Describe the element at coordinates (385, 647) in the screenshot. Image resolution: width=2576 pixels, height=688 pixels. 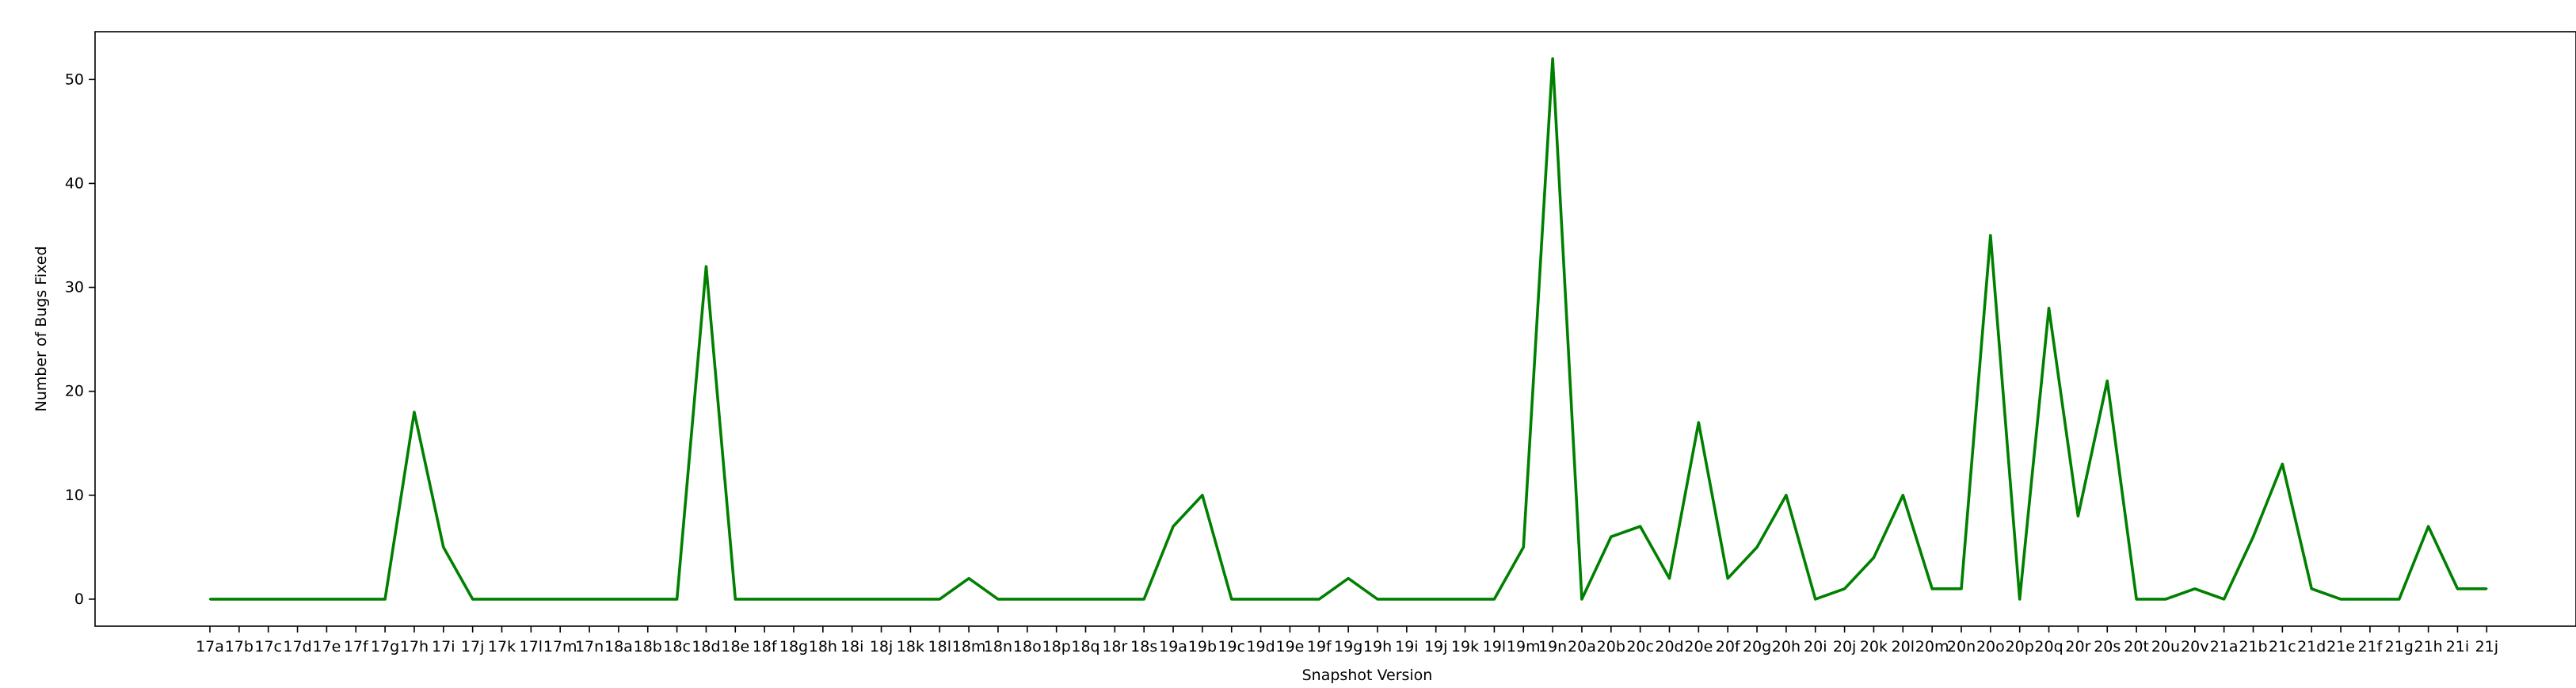
I see `x-tick-label: 17g` at that location.